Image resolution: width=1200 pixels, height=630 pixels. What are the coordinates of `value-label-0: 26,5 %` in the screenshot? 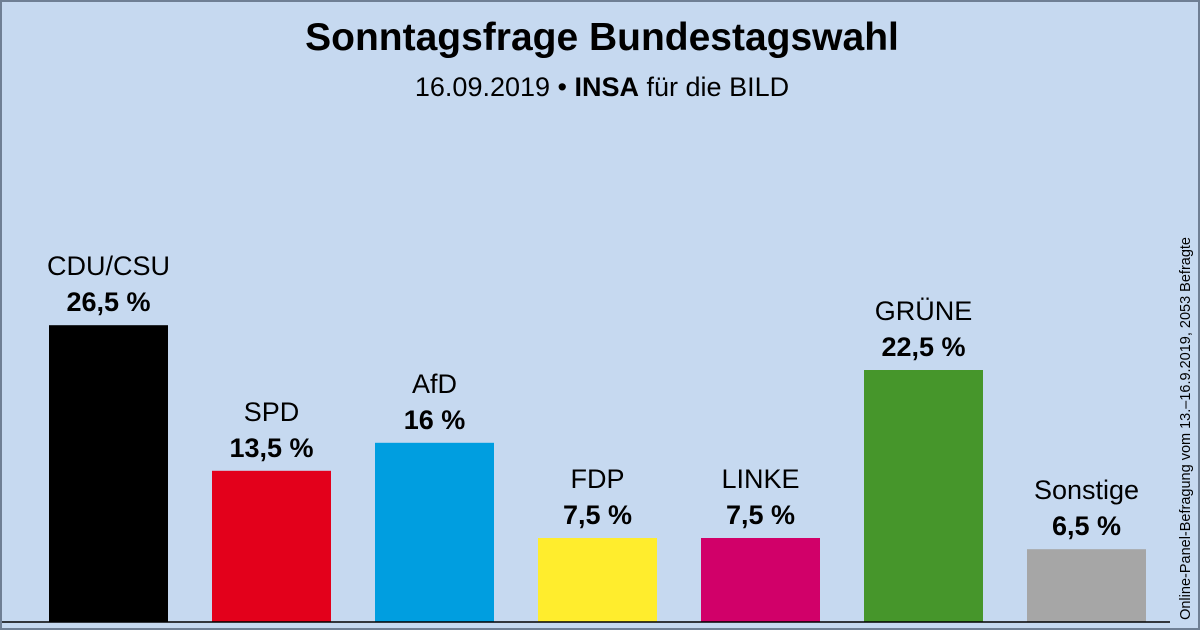 It's located at (108, 302).